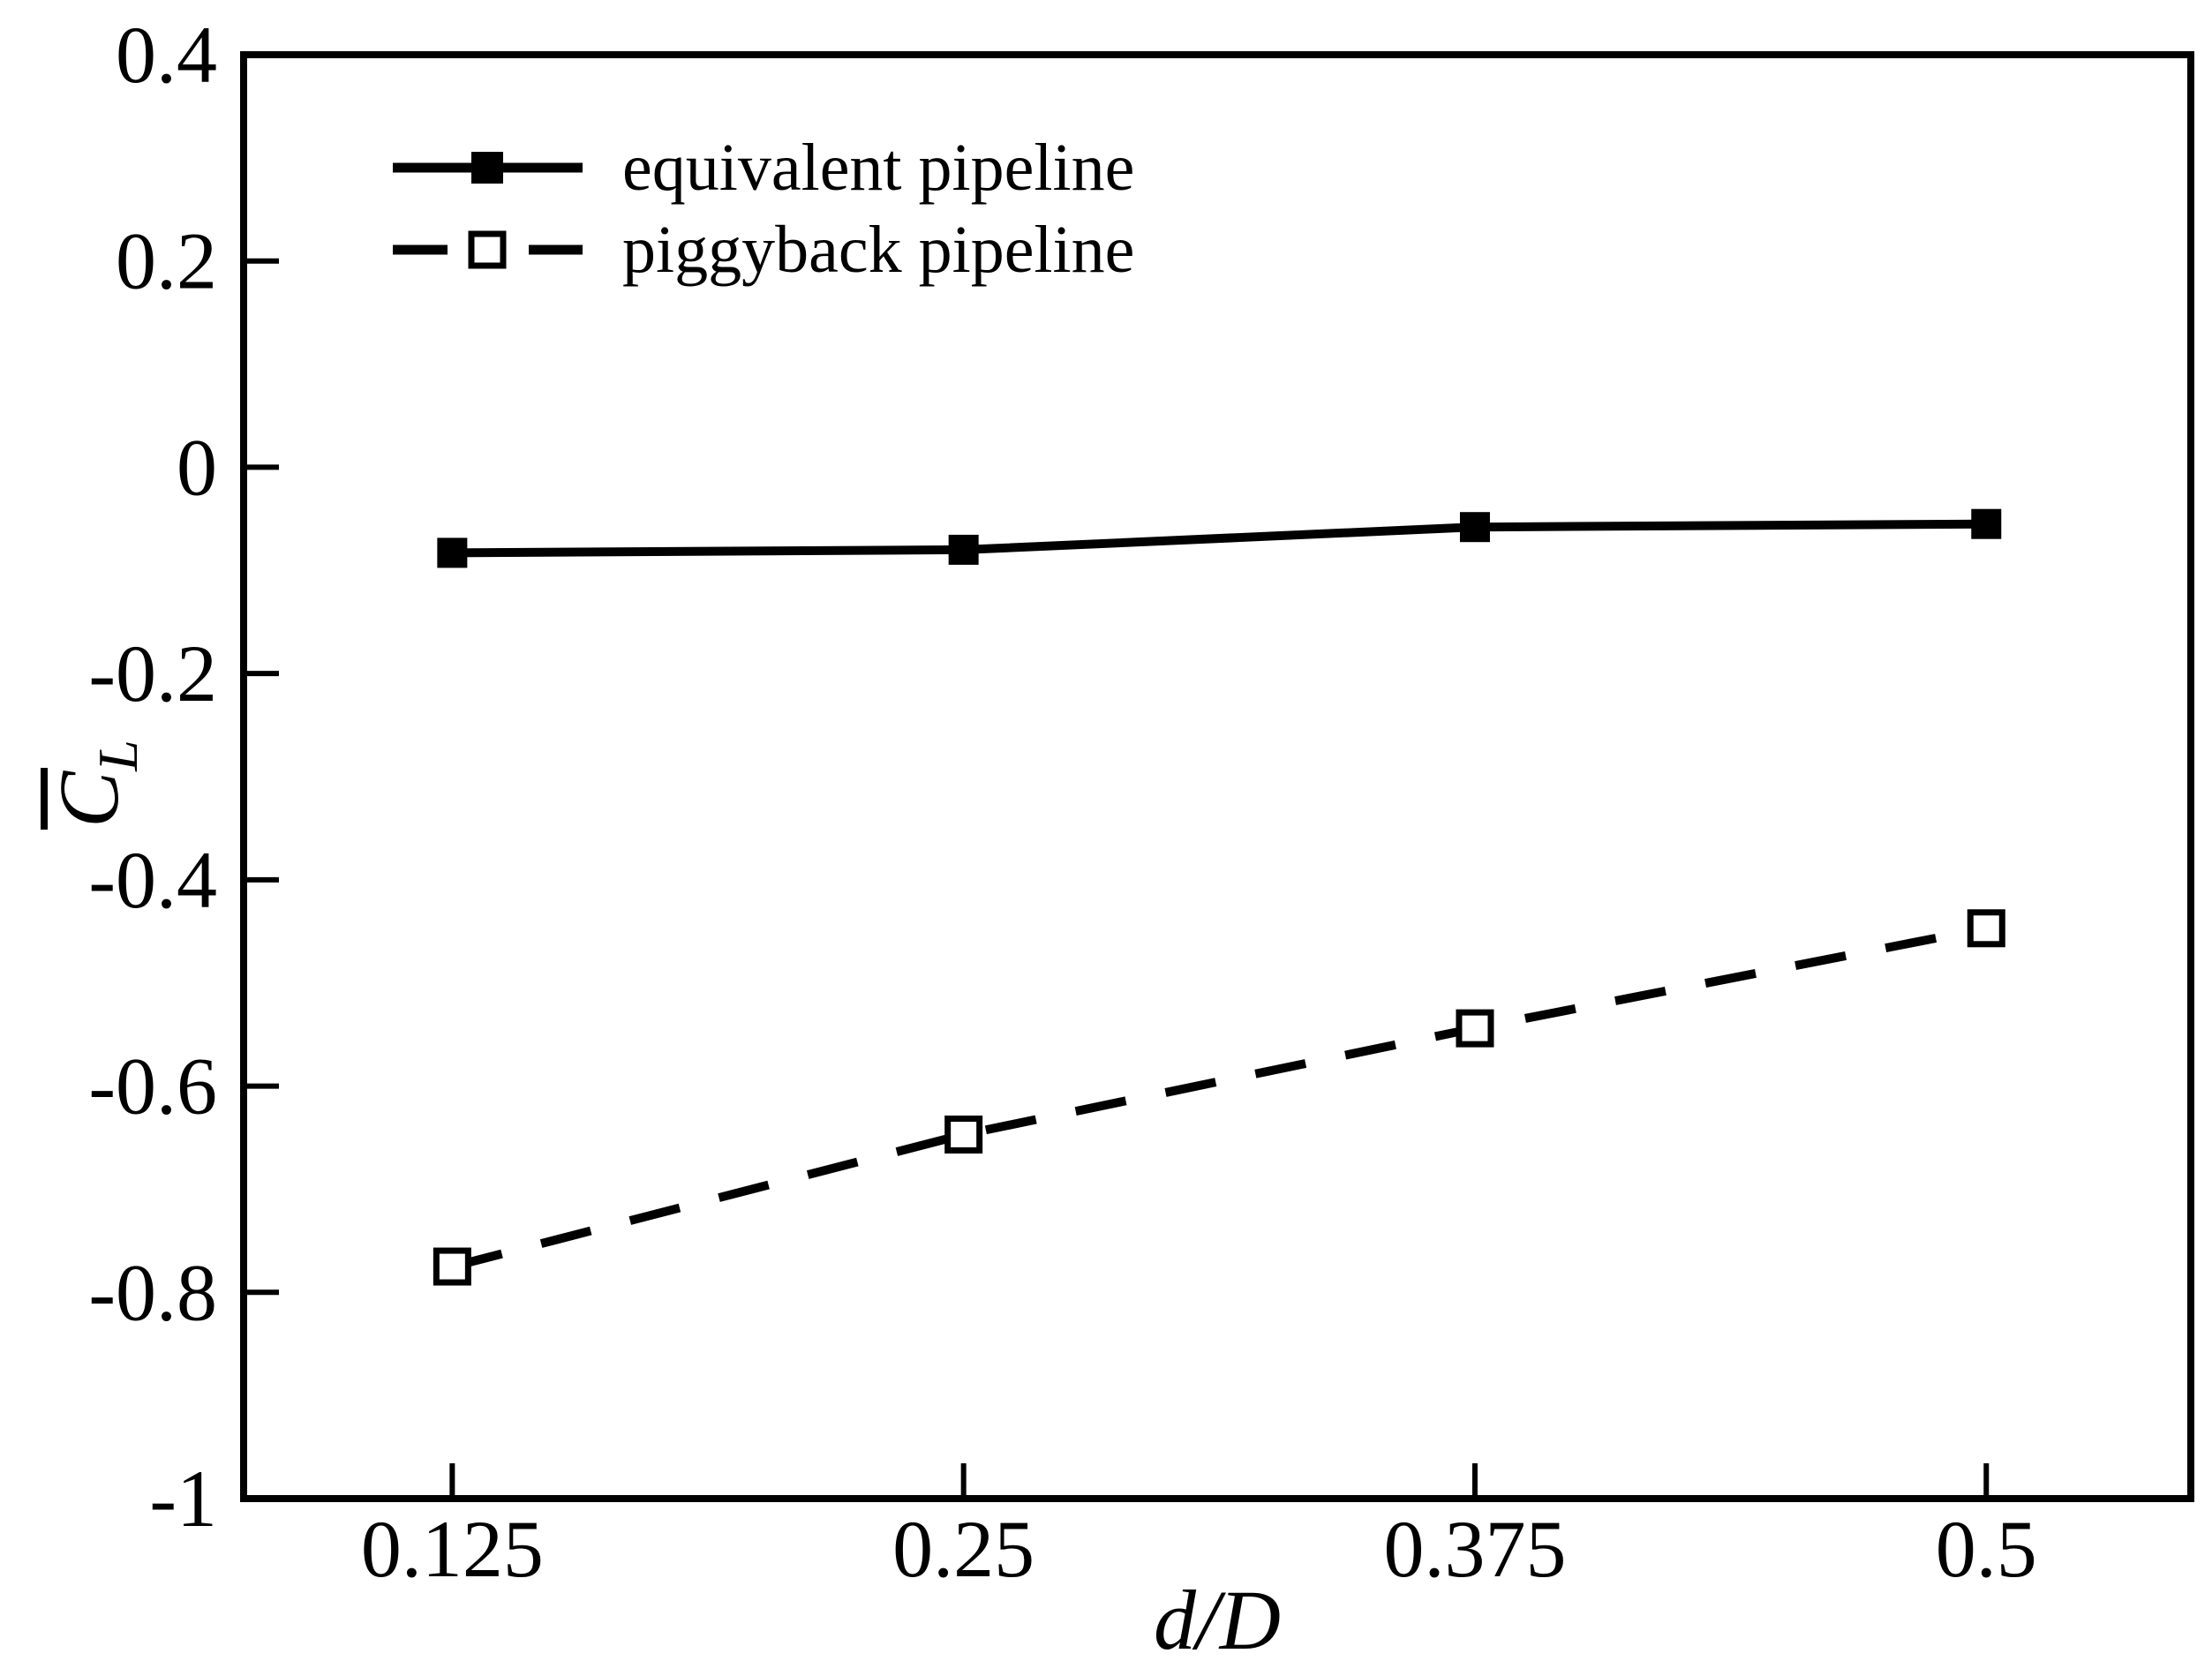  Describe the element at coordinates (452, 1549) in the screenshot. I see `x-tick-label-0.125: 0.125` at that location.